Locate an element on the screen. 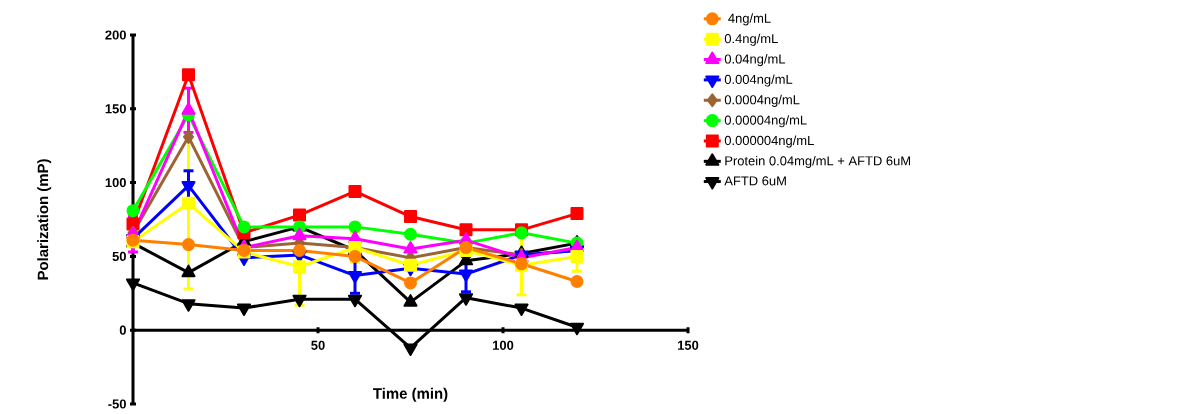 The width and height of the screenshot is (1188, 414). legend-label: 4ng/mL is located at coordinates (749, 19).